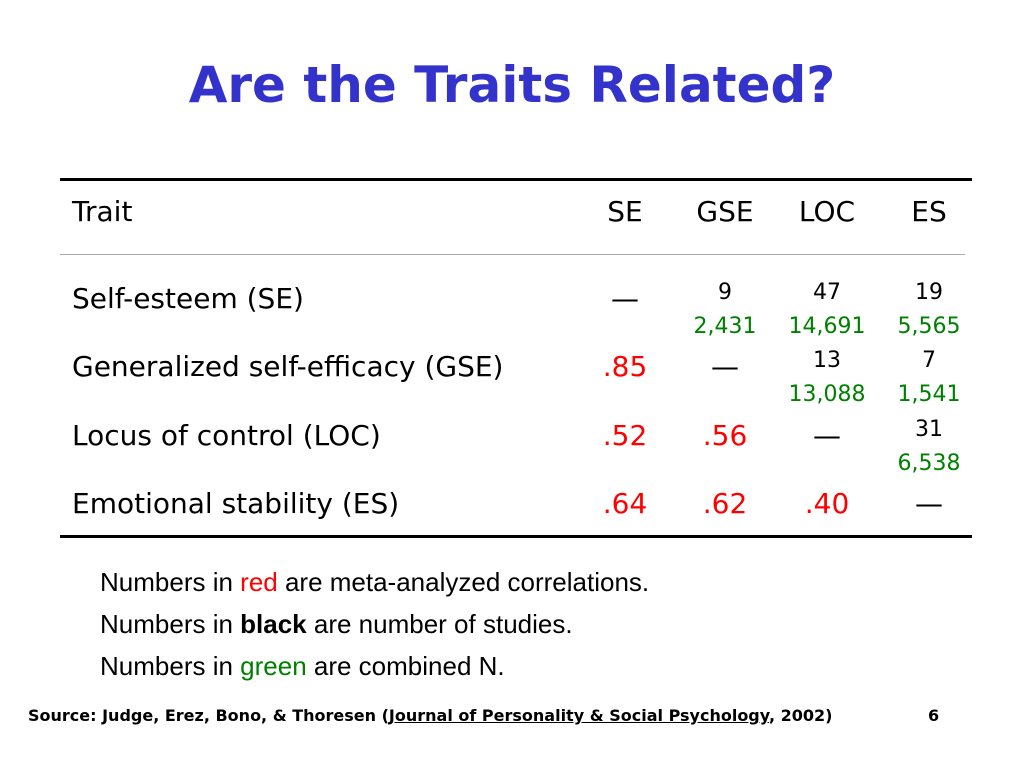  Describe the element at coordinates (929, 463) in the screenshot. I see `cell-loc-es-n: 6,538` at that location.